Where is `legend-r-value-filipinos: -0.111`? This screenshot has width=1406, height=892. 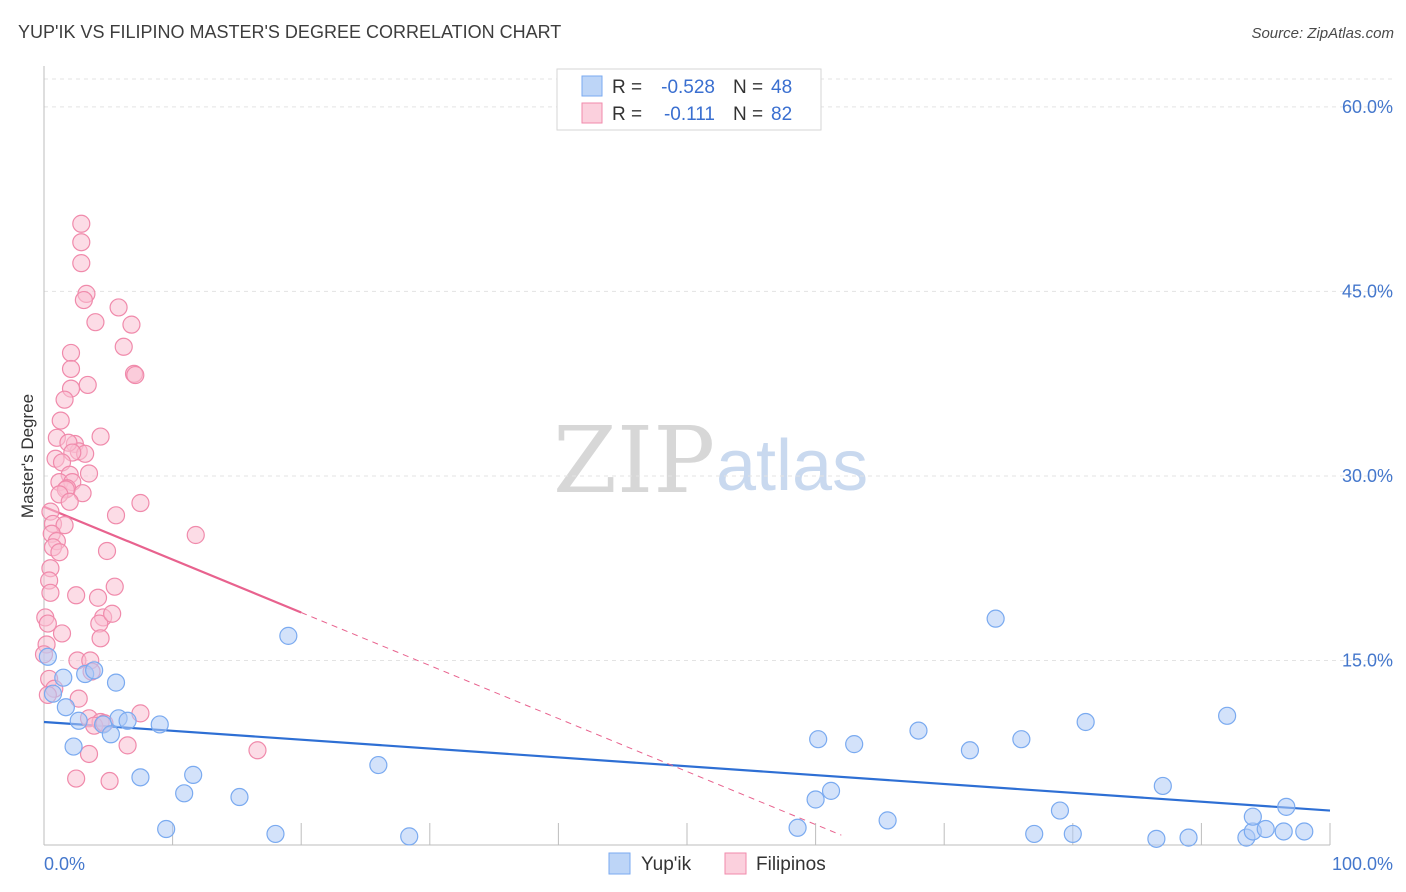 legend-r-value-filipinos: -0.111 is located at coordinates (689, 114).